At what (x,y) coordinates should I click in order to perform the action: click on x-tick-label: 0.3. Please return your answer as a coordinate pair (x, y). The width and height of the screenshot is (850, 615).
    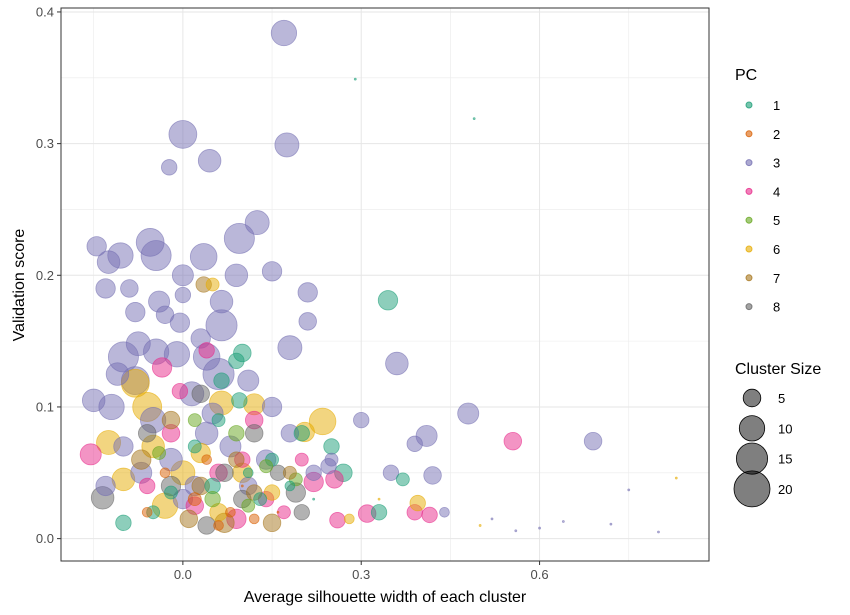
    Looking at the image, I should click on (361, 574).